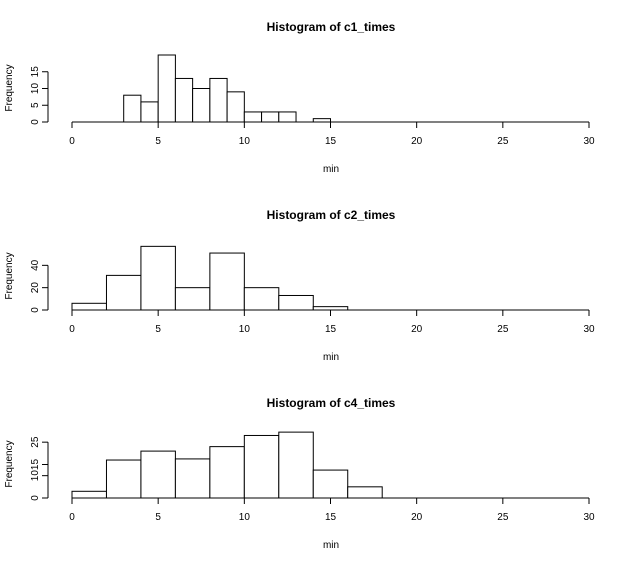  What do you see at coordinates (331, 27) in the screenshot?
I see `chart-title: Histogram of c1_times` at bounding box center [331, 27].